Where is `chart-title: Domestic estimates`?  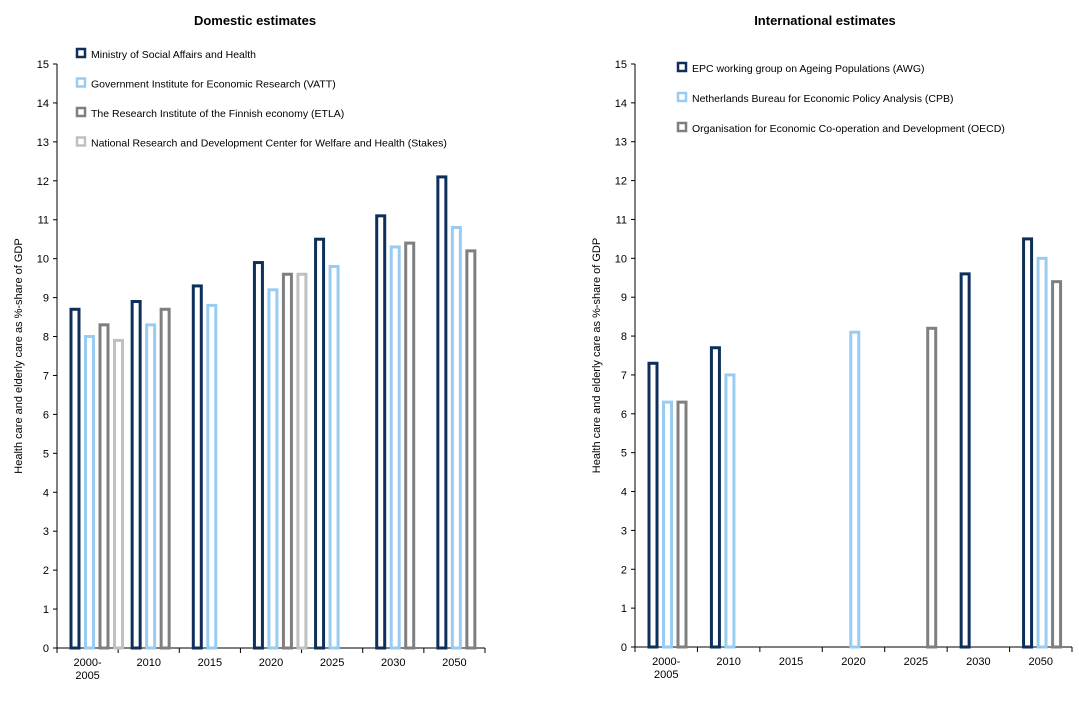 chart-title: Domestic estimates is located at coordinates (255, 20).